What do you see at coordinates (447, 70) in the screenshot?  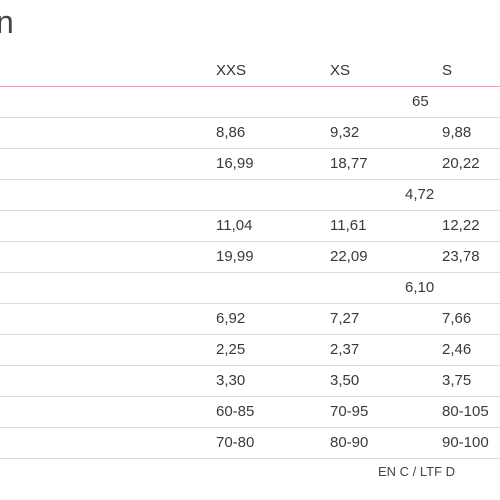 I see `column-header-s: S` at bounding box center [447, 70].